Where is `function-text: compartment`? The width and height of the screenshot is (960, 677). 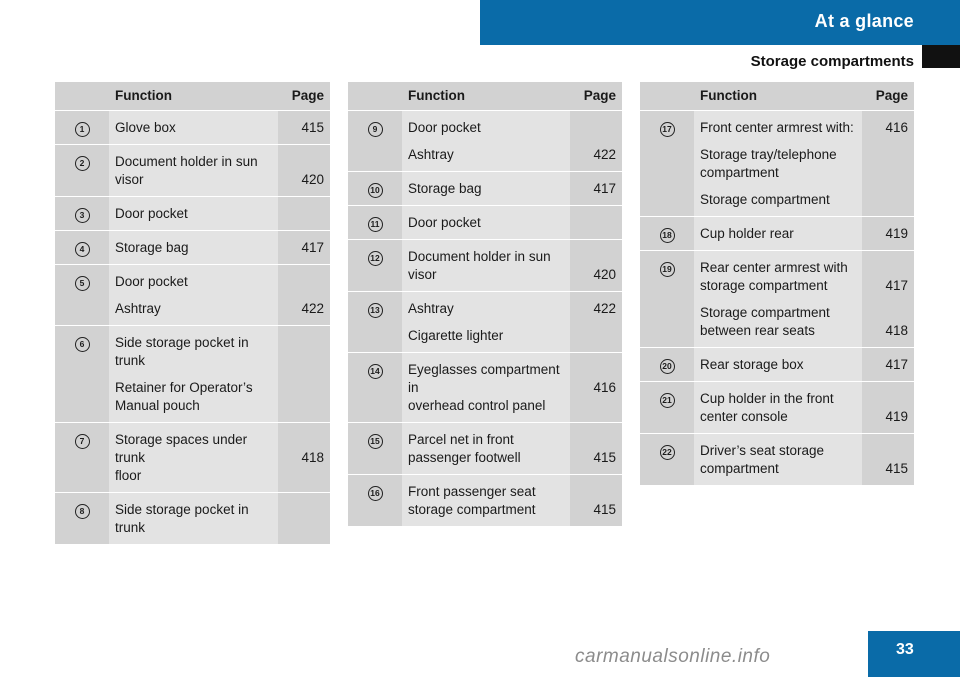 function-text: compartment is located at coordinates (739, 468).